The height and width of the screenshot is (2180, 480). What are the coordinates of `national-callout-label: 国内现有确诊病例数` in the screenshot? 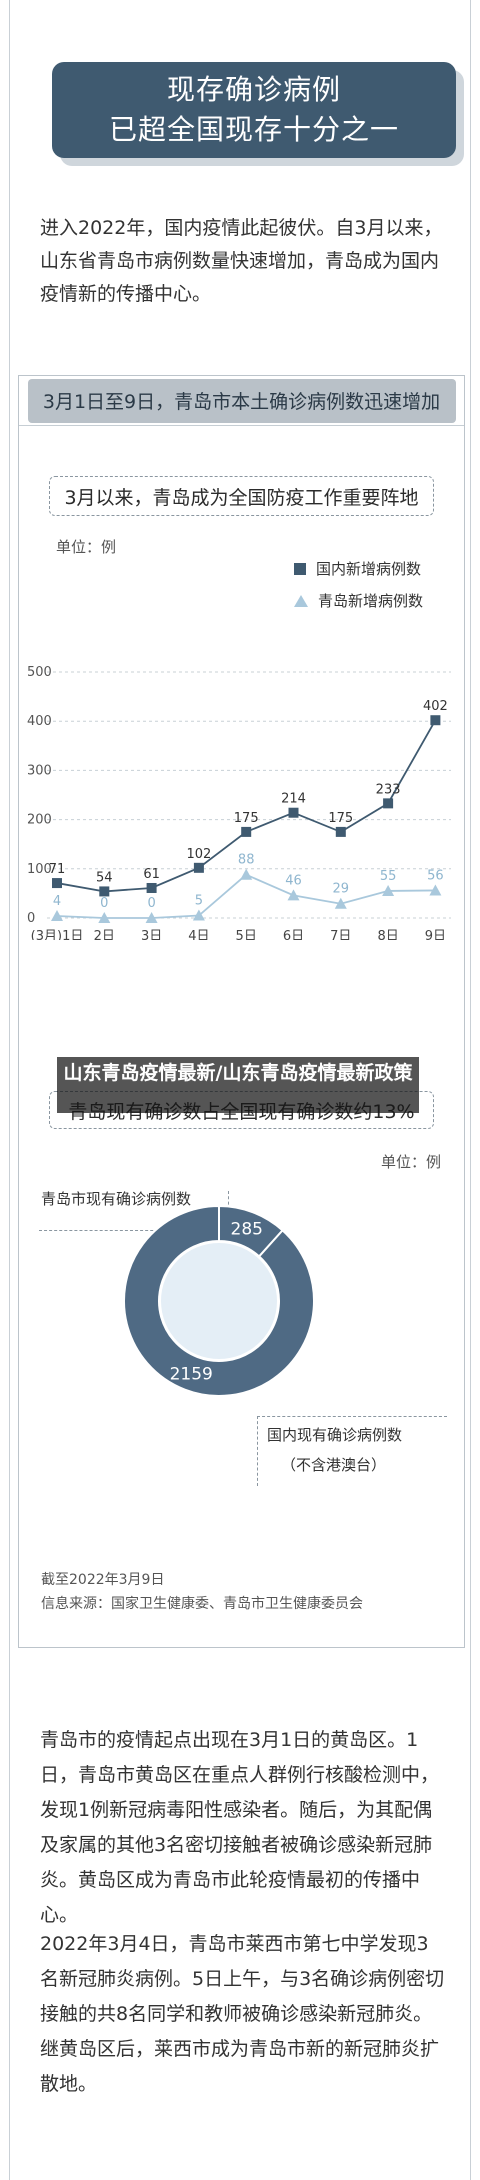 It's located at (335, 1435).